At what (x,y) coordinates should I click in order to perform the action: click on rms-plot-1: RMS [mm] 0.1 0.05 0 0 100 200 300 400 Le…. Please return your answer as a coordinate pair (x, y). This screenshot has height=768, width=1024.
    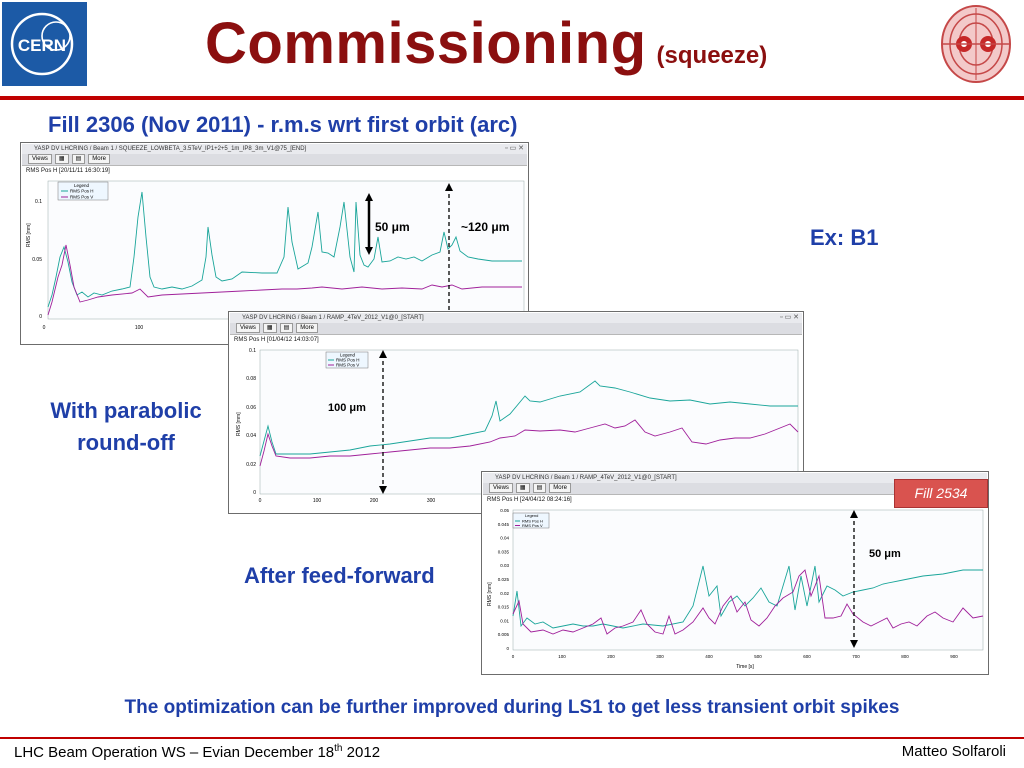
    Looking at the image, I should click on (275, 255).